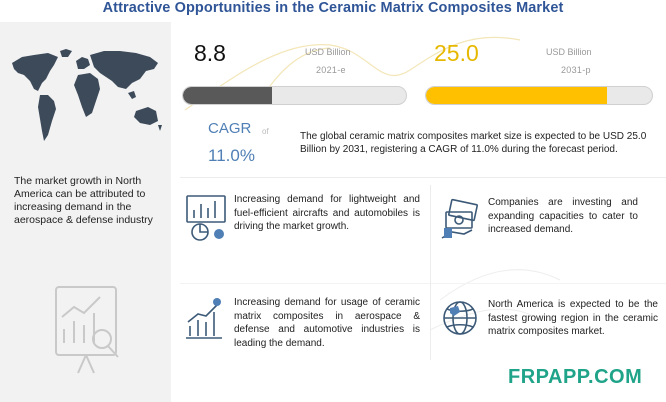  I want to click on cagr-of: of, so click(265, 131).